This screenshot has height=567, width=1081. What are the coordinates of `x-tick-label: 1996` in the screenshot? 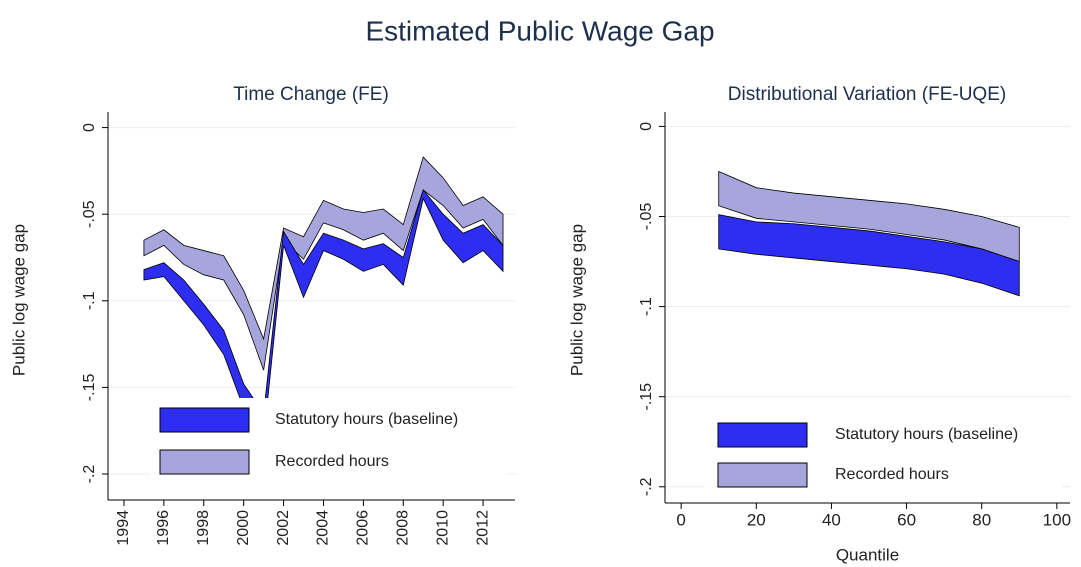 It's located at (163, 528).